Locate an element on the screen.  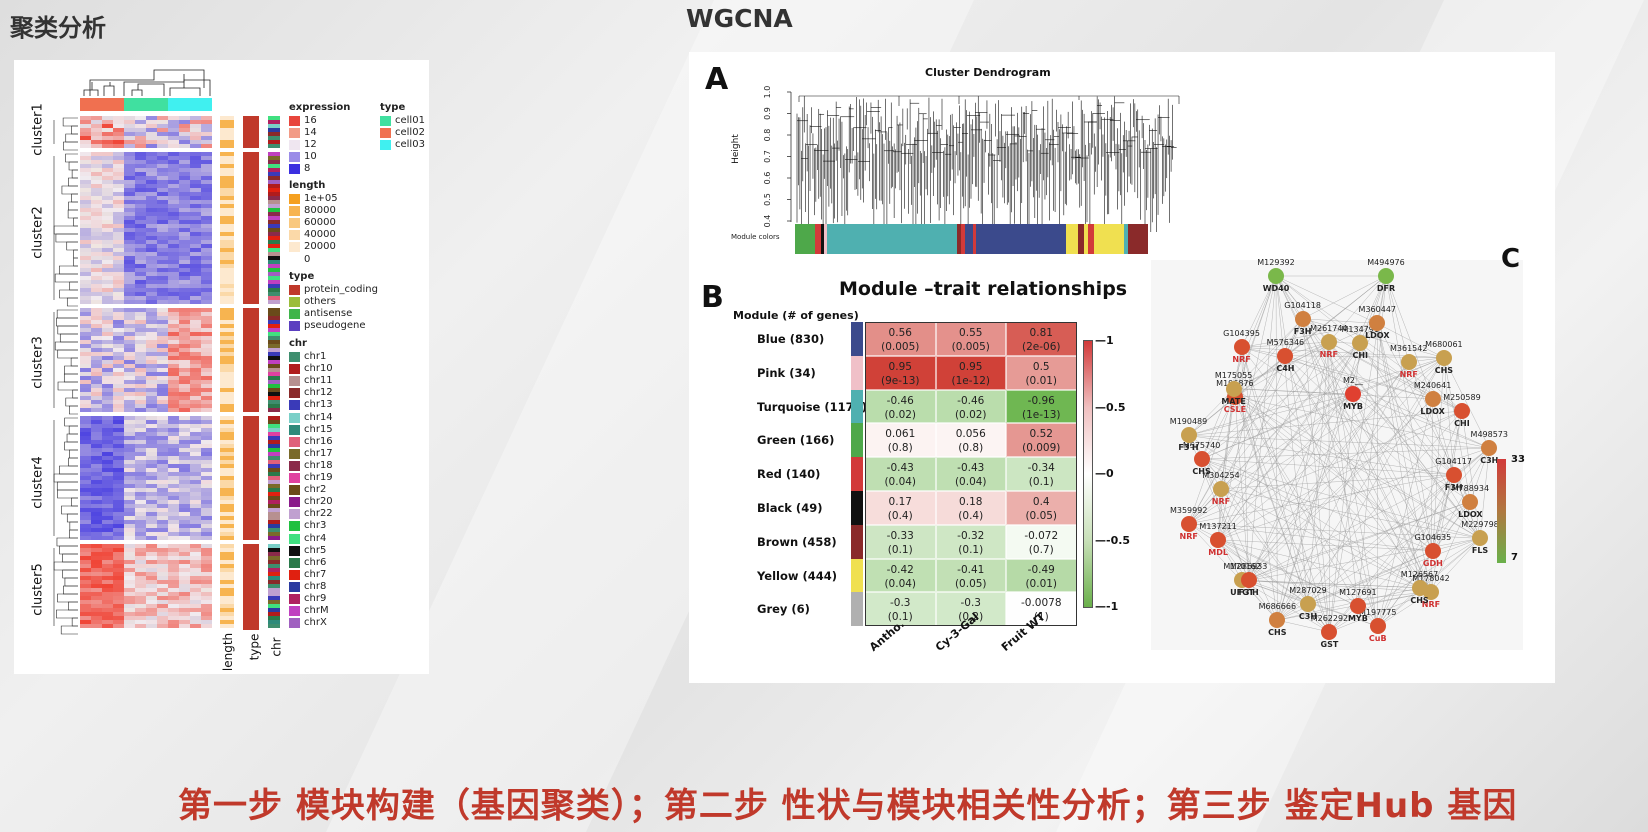
p-value: (0.02) is located at coordinates (900, 414).